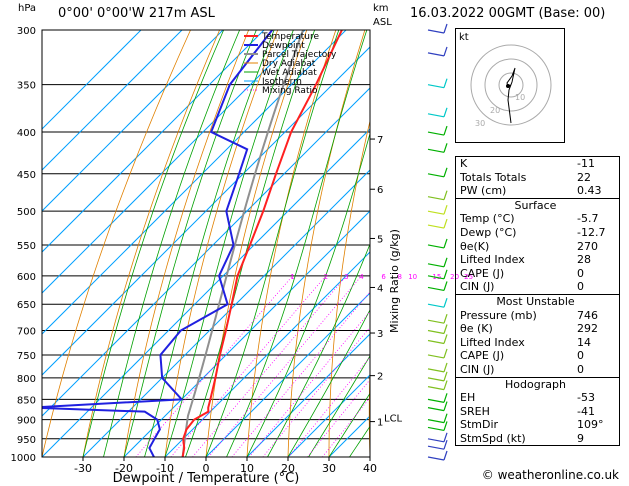 This screenshot has height=486, width=629. What do you see at coordinates (136, 13) in the screenshot?
I see `location-title: 0°00' 0°00'W 217m ASL` at bounding box center [136, 13].